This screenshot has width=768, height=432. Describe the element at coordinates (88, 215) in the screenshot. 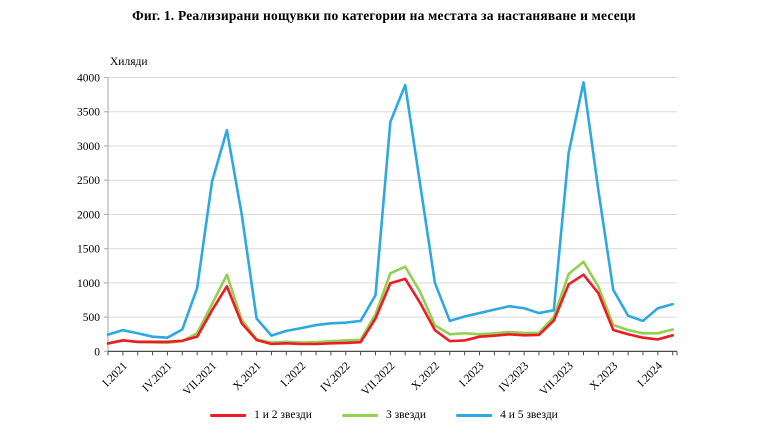

I see `svg-text: 2000` at that location.